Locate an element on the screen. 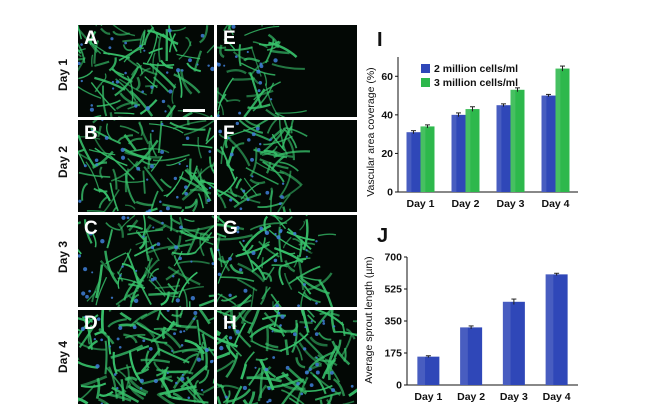 This screenshot has height=415, width=650. legend-label: 2 million cells/ml is located at coordinates (476, 69).